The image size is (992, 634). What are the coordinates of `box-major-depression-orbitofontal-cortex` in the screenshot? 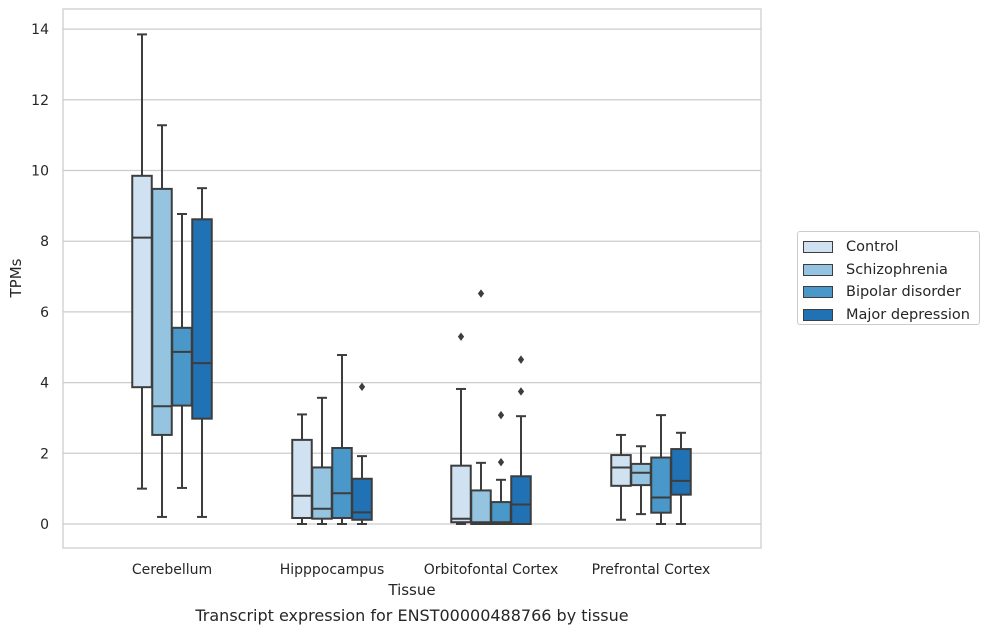 It's located at (521, 440).